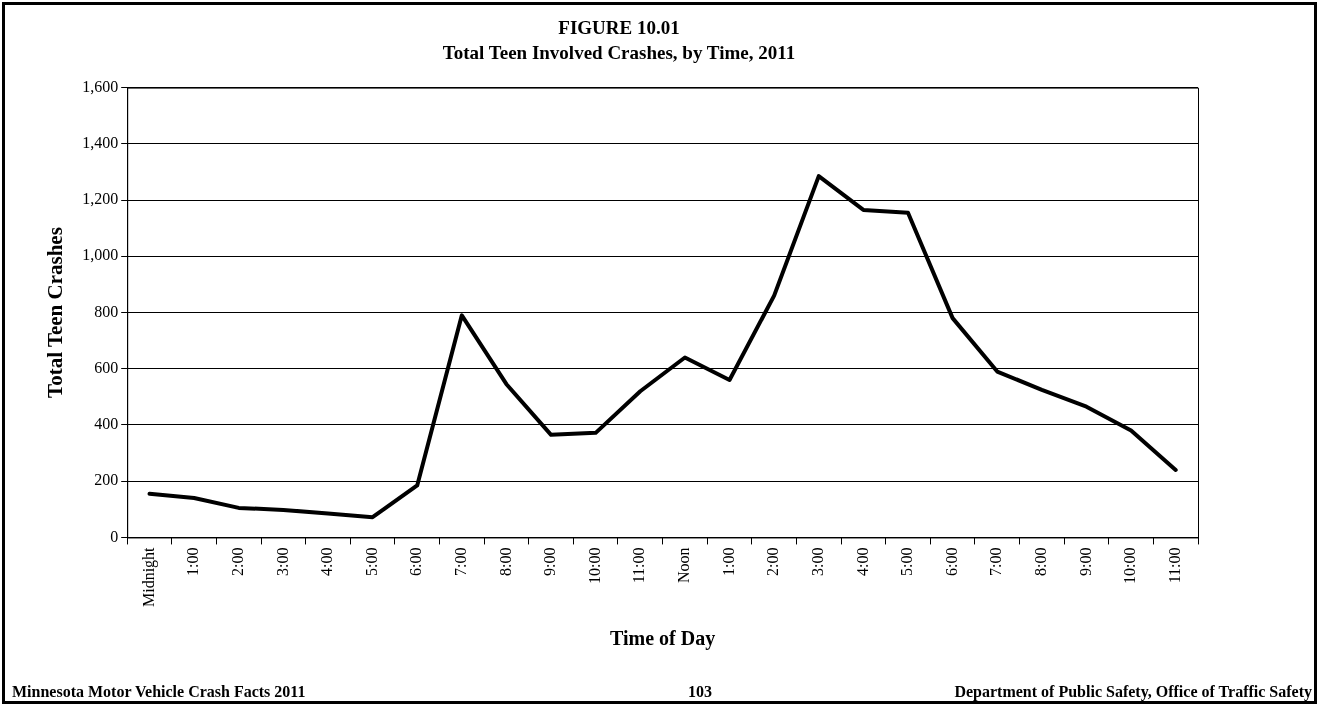 The width and height of the screenshot is (1325, 706). What do you see at coordinates (106, 480) in the screenshot?
I see `y-tick-label: 200` at bounding box center [106, 480].